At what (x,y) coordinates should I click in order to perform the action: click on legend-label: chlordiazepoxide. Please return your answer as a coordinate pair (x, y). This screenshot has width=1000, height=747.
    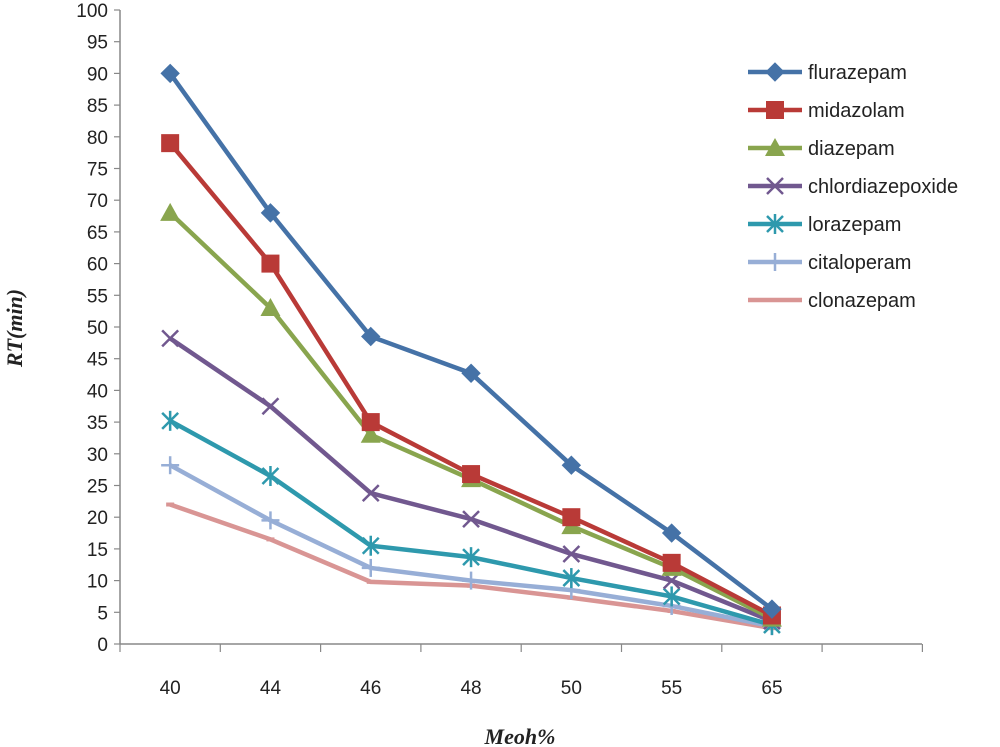
    Looking at the image, I should click on (883, 187).